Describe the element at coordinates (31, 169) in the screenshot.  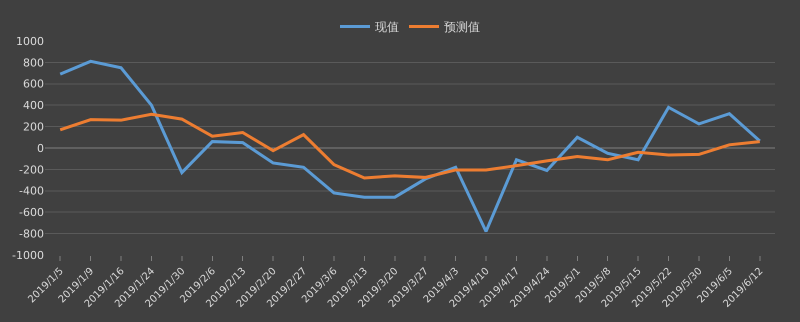
I see `y-tick-label: -200` at that location.